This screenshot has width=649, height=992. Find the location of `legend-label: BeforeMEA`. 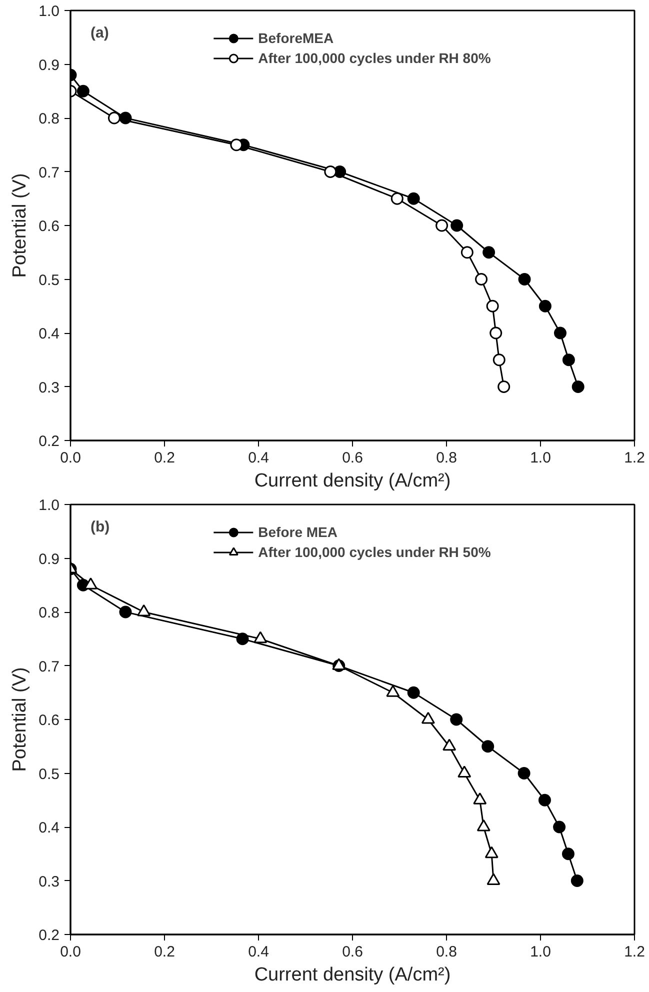

legend-label: BeforeMEA is located at coordinates (296, 38).